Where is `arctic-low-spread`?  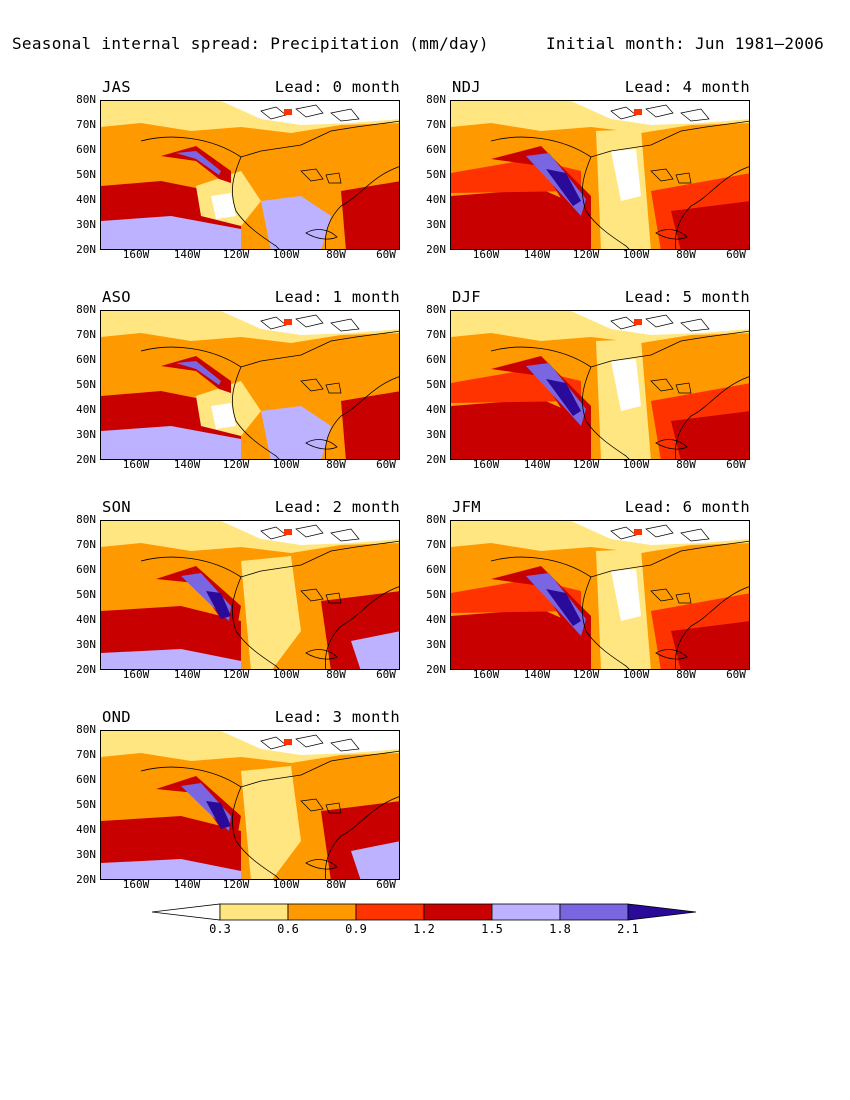 arctic-low-spread is located at coordinates (310, 743).